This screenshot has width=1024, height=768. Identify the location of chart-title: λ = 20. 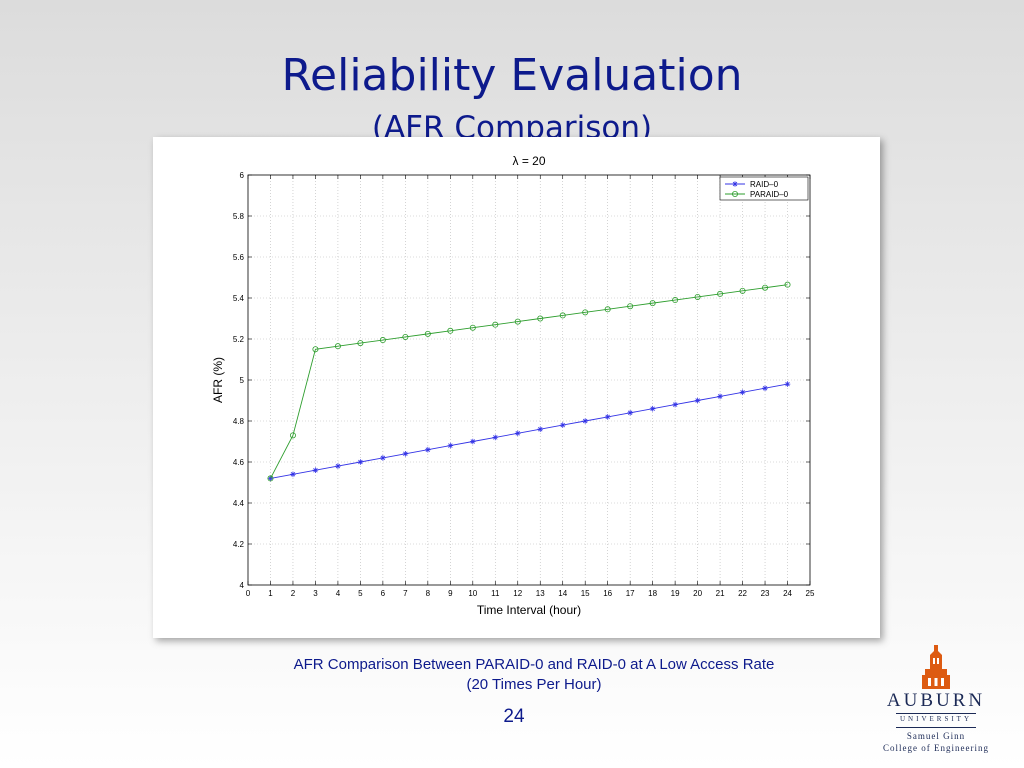
(528, 161).